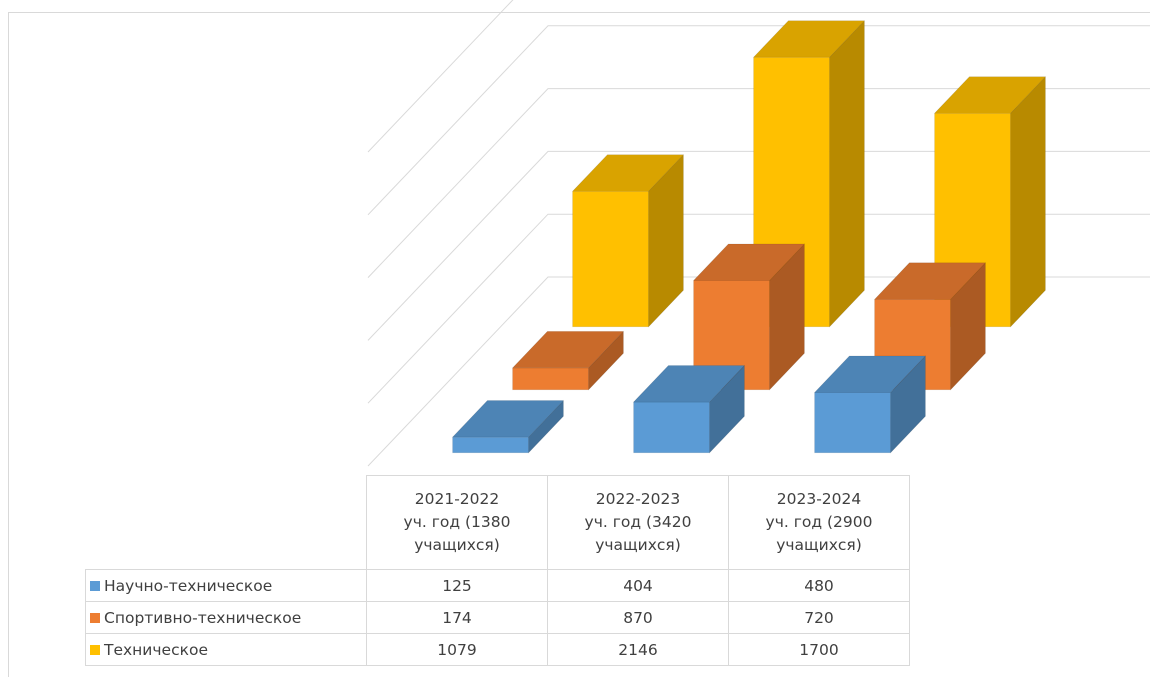 The image size is (1150, 677). Describe the element at coordinates (638, 649) in the screenshot. I see `data-cell: 2146` at that location.